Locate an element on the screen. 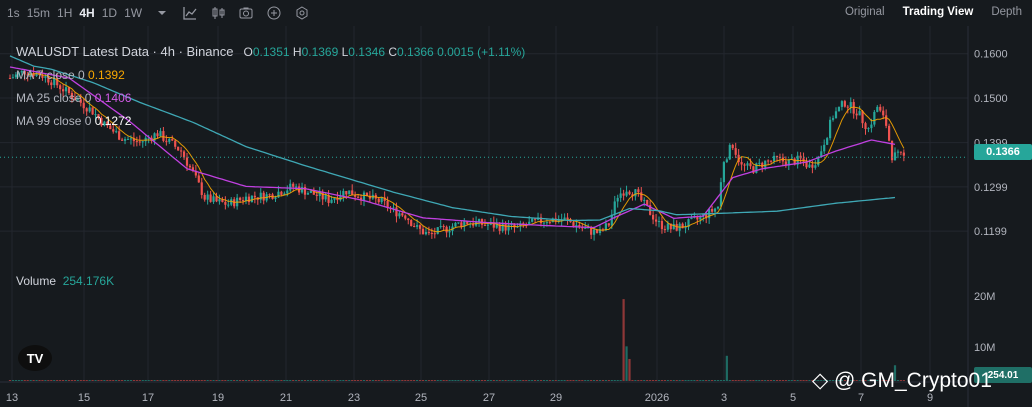 The image size is (1032, 407). time-tick-label: 13 is located at coordinates (12, 398).